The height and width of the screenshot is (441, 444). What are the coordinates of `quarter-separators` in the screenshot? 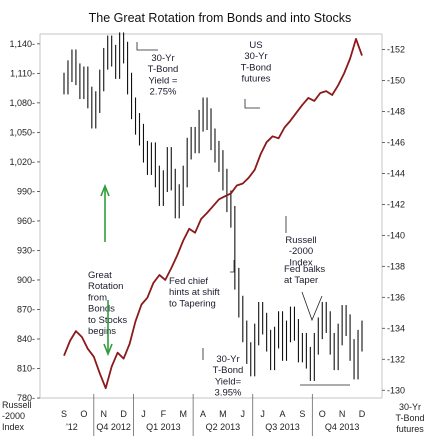 It's located at (203, 415).